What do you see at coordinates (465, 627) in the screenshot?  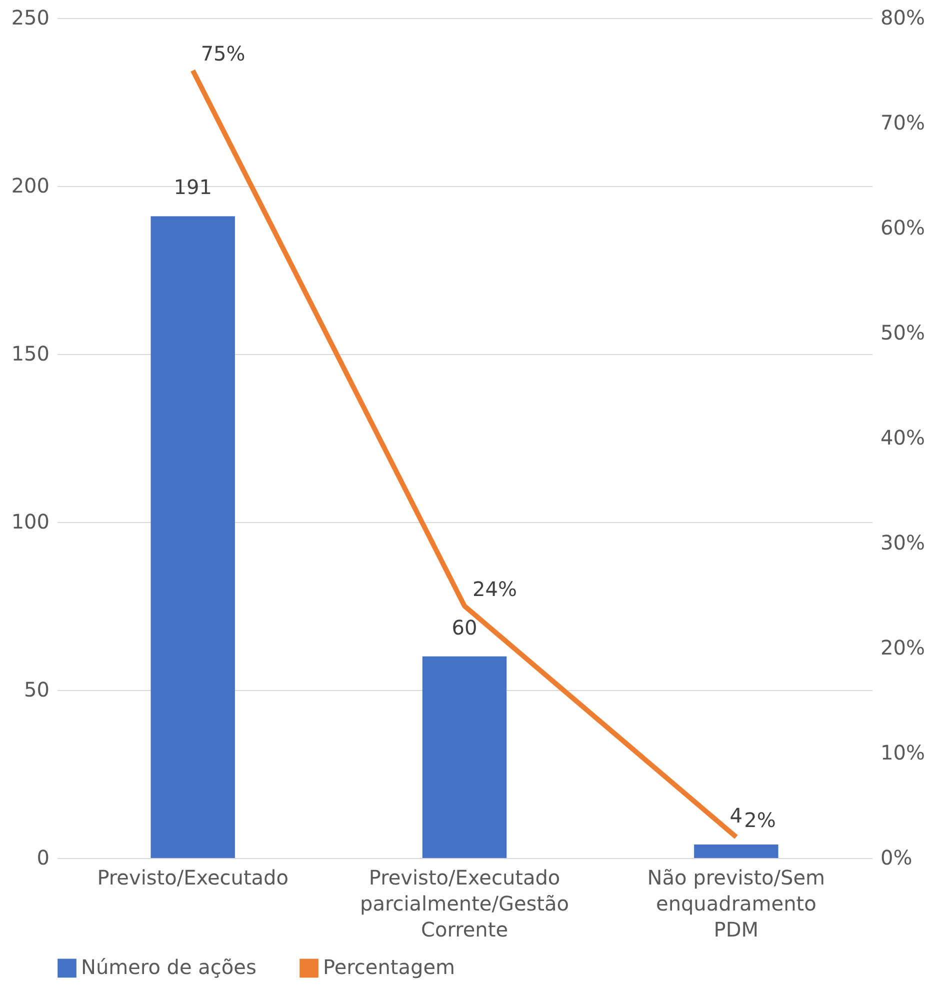 I see `data-label: 60` at bounding box center [465, 627].